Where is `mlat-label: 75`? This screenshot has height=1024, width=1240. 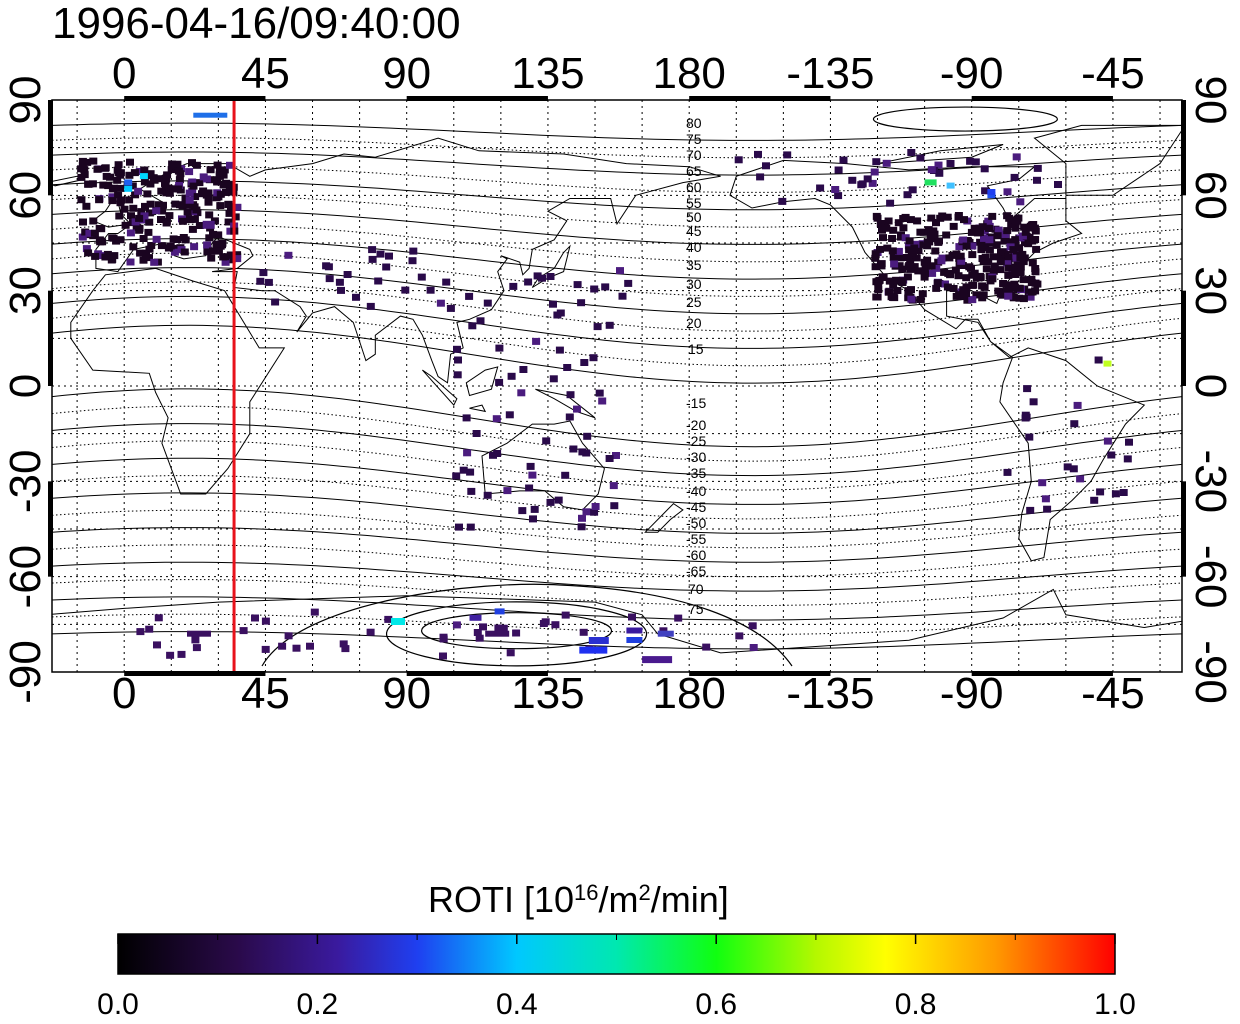 mlat-label: 75 is located at coordinates (694, 139).